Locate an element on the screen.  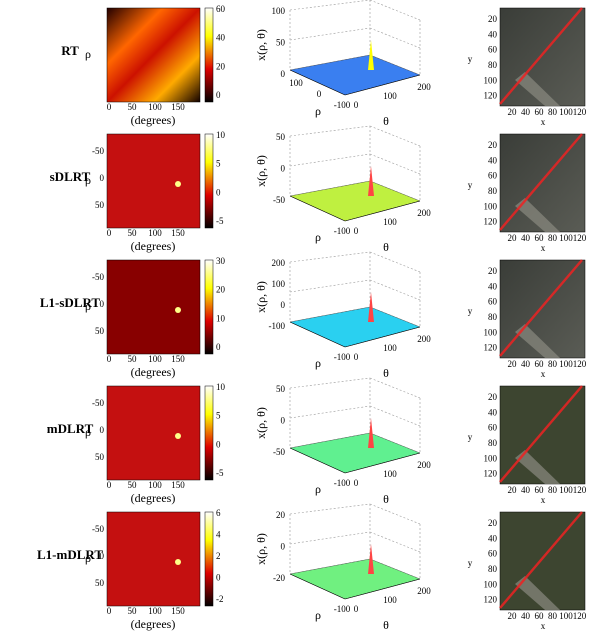
heatmap-xlabel: (degrees) is located at coordinates (153, 372).